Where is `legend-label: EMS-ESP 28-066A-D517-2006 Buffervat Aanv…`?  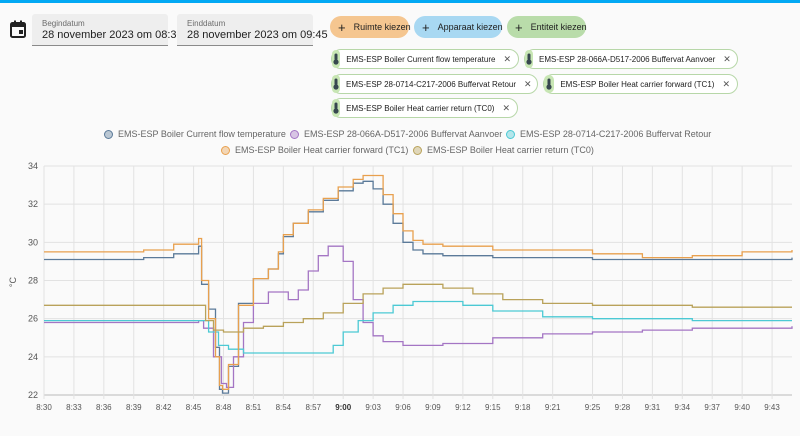
legend-label: EMS-ESP 28-066A-D517-2006 Buffervat Aanv… is located at coordinates (403, 134).